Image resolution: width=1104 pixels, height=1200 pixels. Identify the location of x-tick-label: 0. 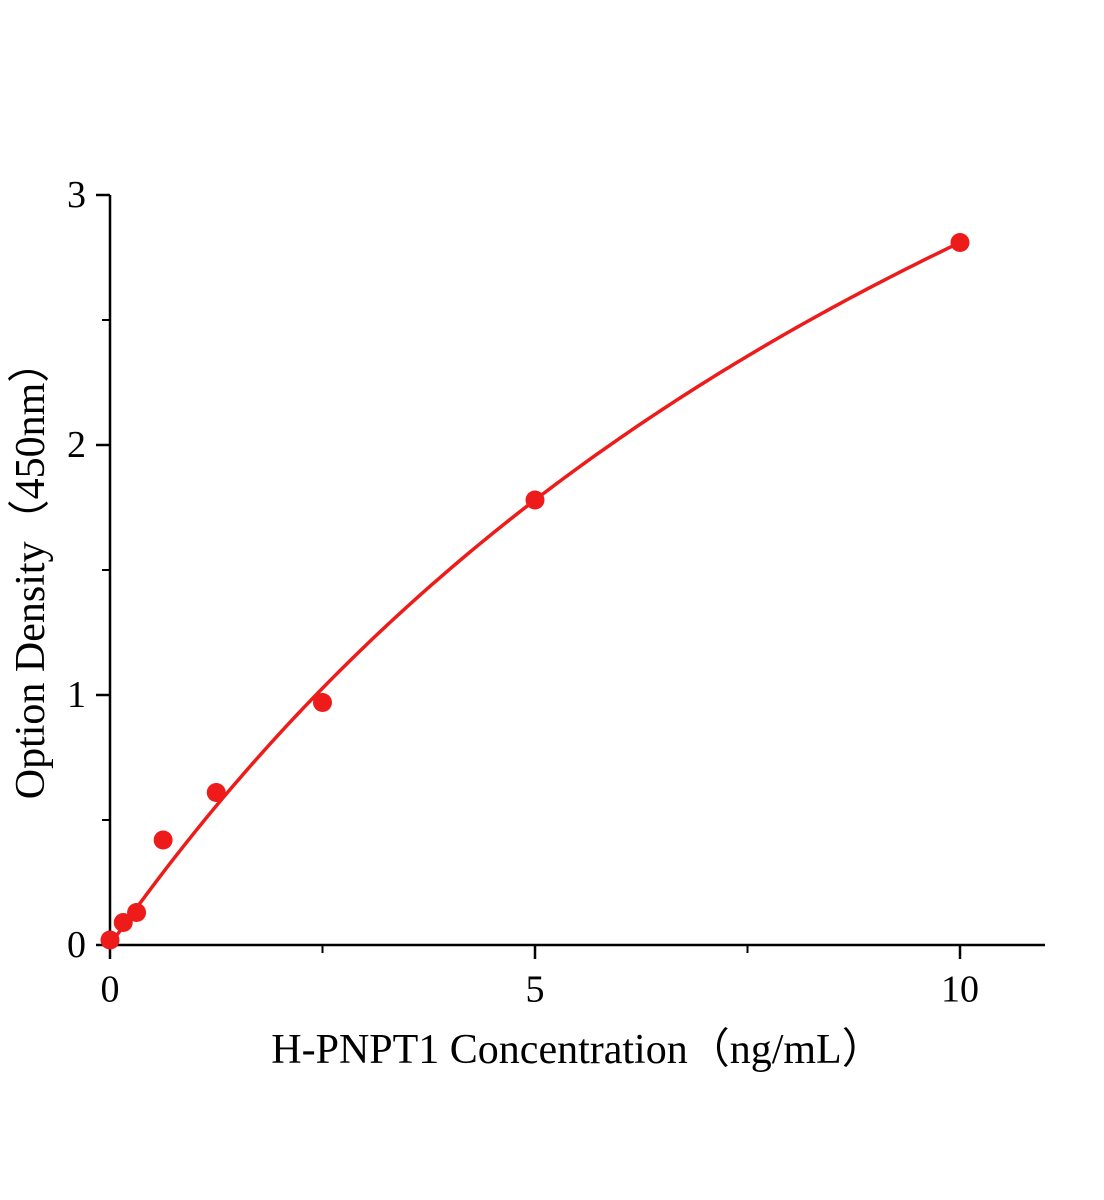
(110, 989).